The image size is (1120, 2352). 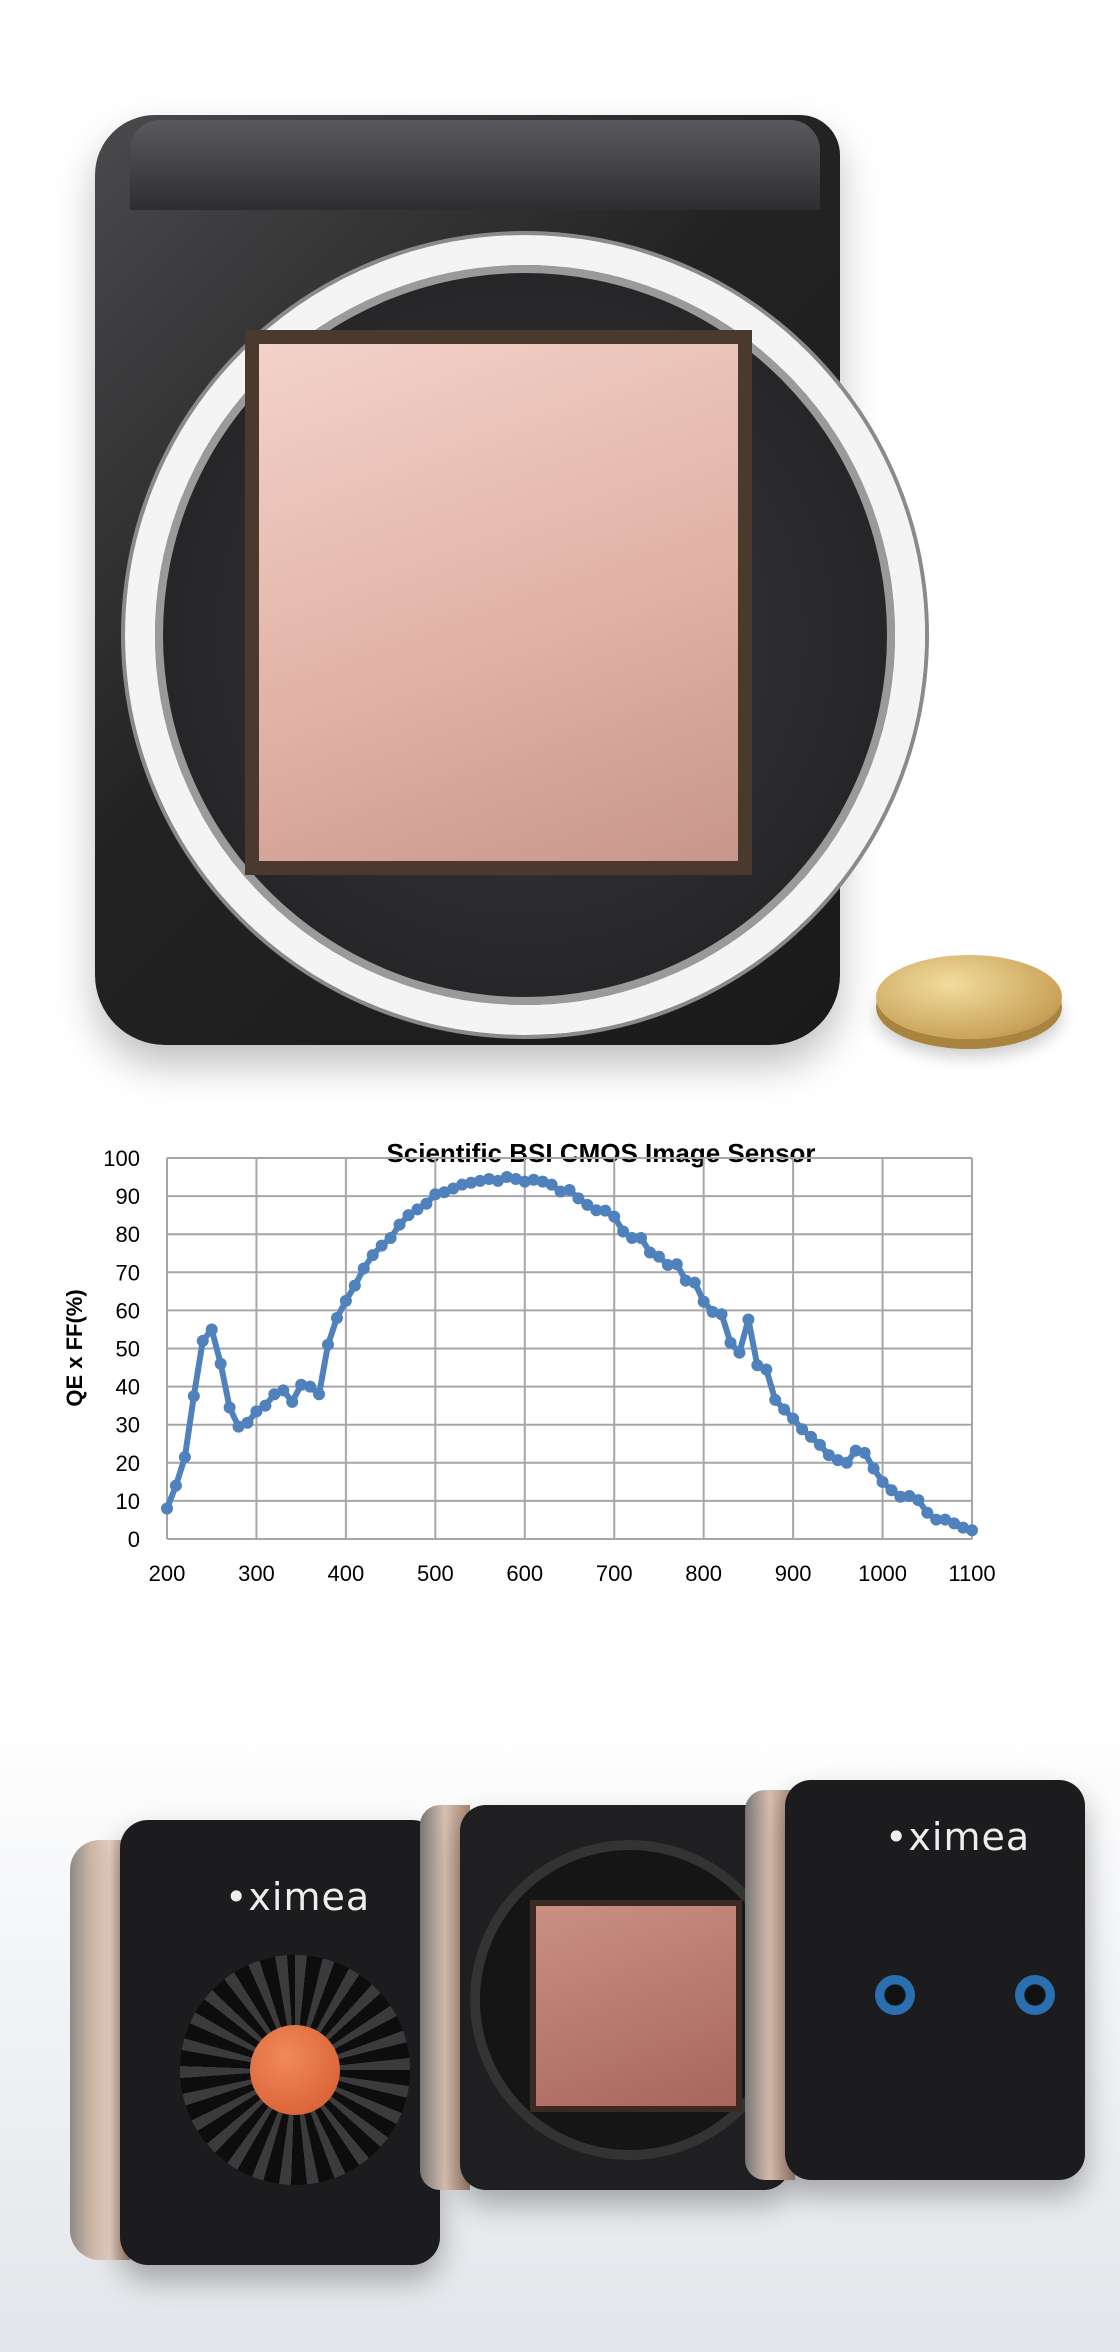 I want to click on camera-left: •ximea, so click(x=255, y=2042).